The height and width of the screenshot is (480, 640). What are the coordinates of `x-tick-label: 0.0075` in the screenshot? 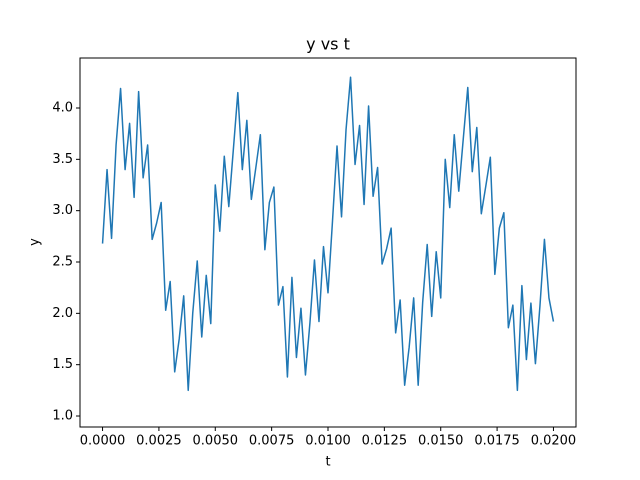 It's located at (272, 441).